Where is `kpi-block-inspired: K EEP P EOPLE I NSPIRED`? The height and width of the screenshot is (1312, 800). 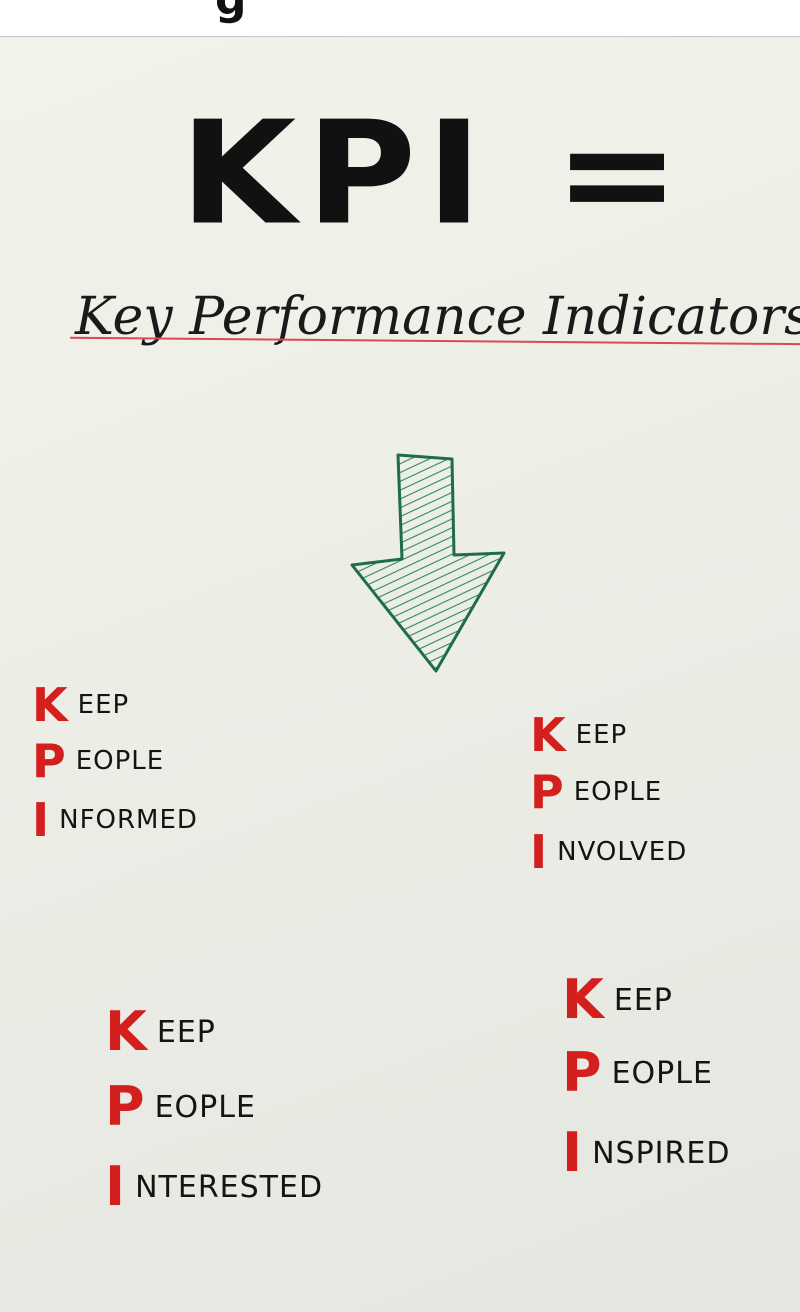 kpi-block-inspired: K EEP P EOPLE I NSPIRED is located at coordinates (646, 1080).